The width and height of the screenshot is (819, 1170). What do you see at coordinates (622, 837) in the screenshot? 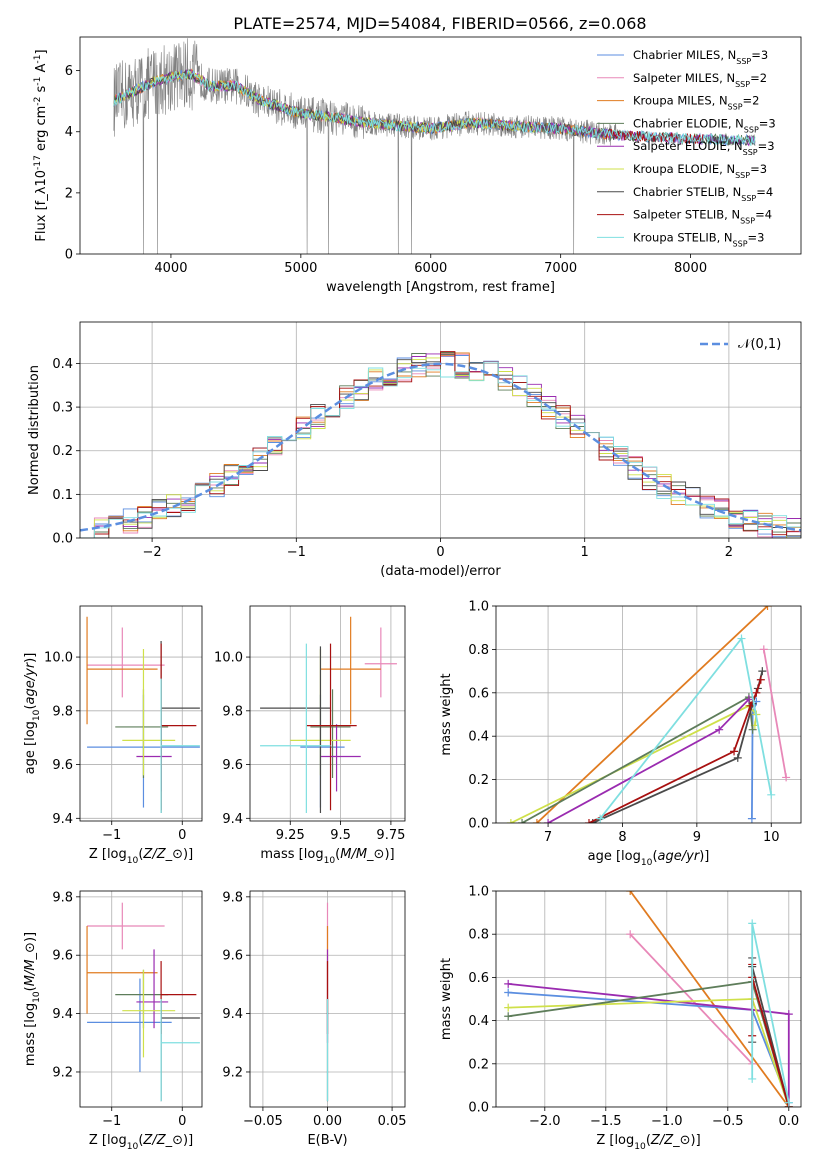
I see `x-tick-label: 8` at bounding box center [622, 837].